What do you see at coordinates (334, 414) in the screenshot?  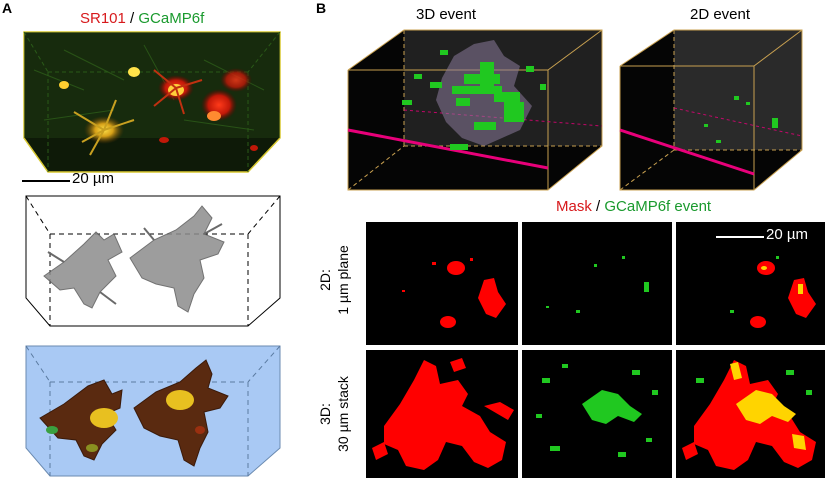 I see `row-label-3d: 3D: 30 µm stack` at bounding box center [334, 414].